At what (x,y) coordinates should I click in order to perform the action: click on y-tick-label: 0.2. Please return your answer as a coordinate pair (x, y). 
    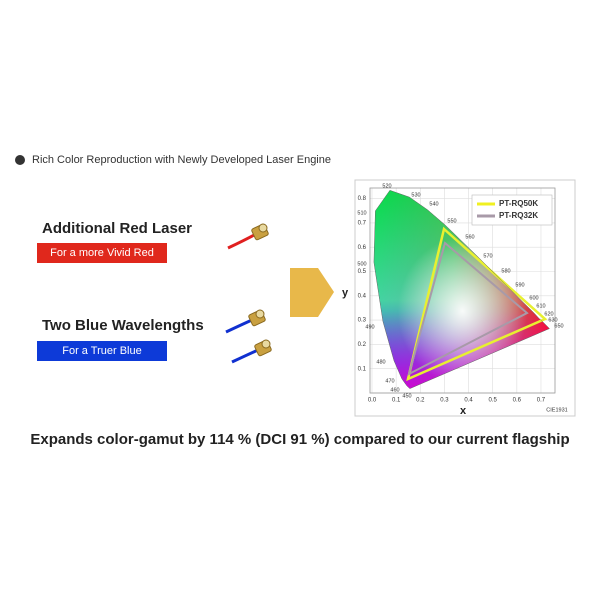
    Looking at the image, I should click on (362, 345).